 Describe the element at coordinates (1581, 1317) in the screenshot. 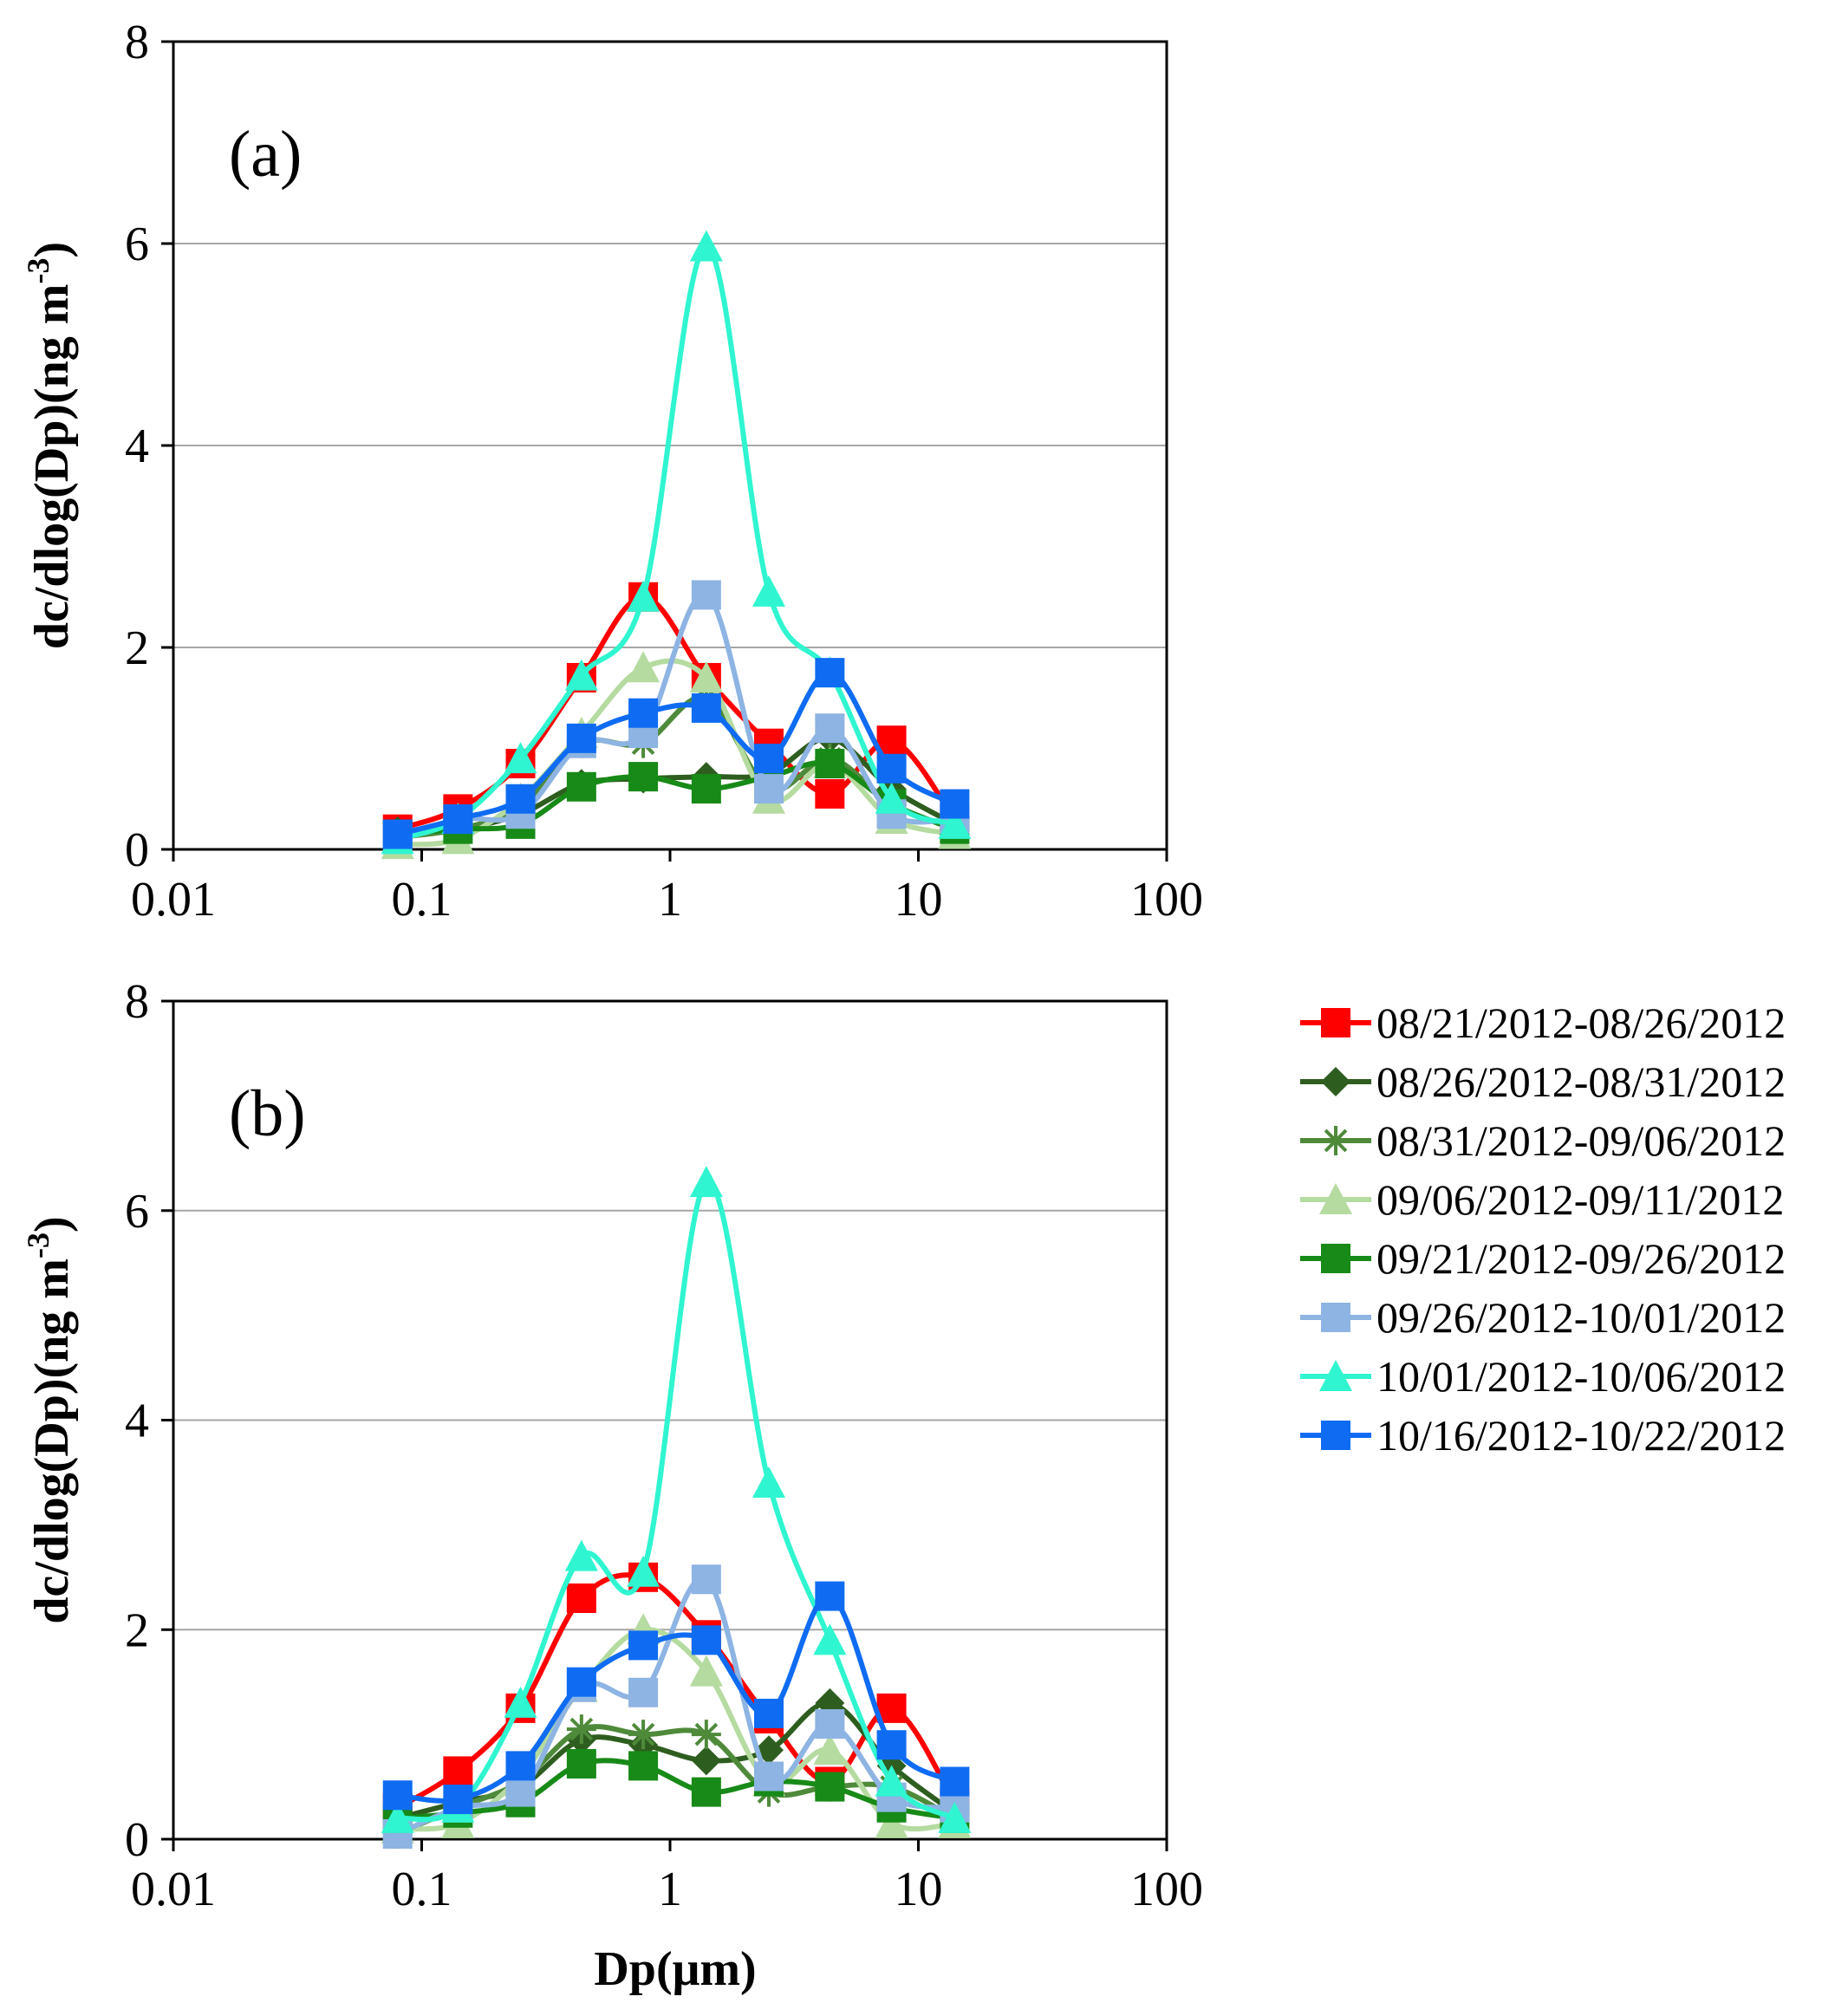

I see `legend-label: 09/26/2012-10/01/2012` at that location.